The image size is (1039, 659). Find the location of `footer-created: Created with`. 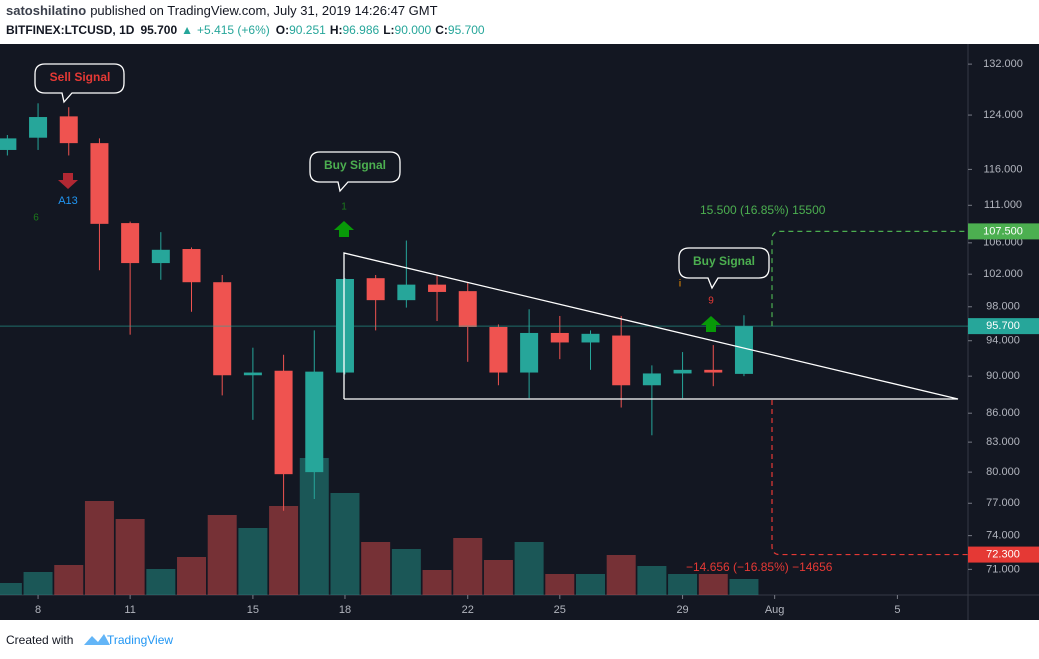

footer-created: Created with is located at coordinates (39, 640).